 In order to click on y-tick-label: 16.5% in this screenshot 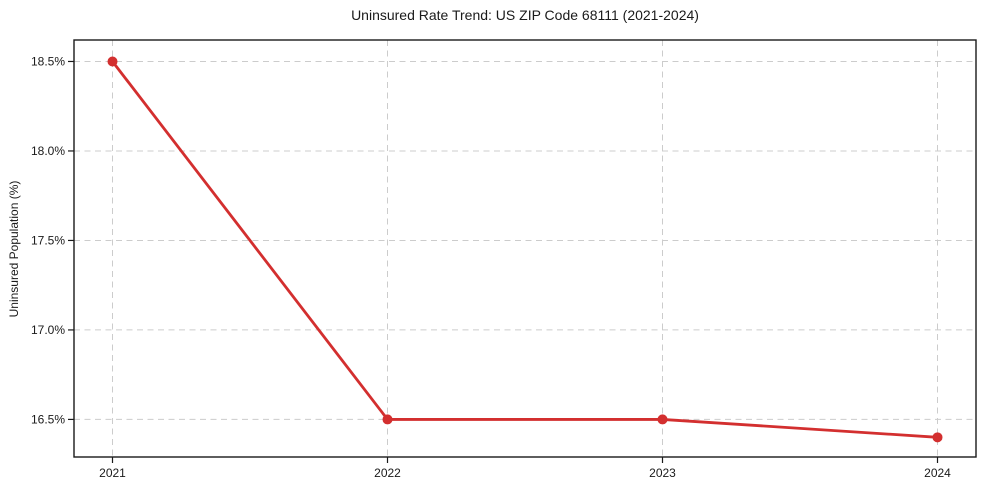, I will do `click(48, 419)`.